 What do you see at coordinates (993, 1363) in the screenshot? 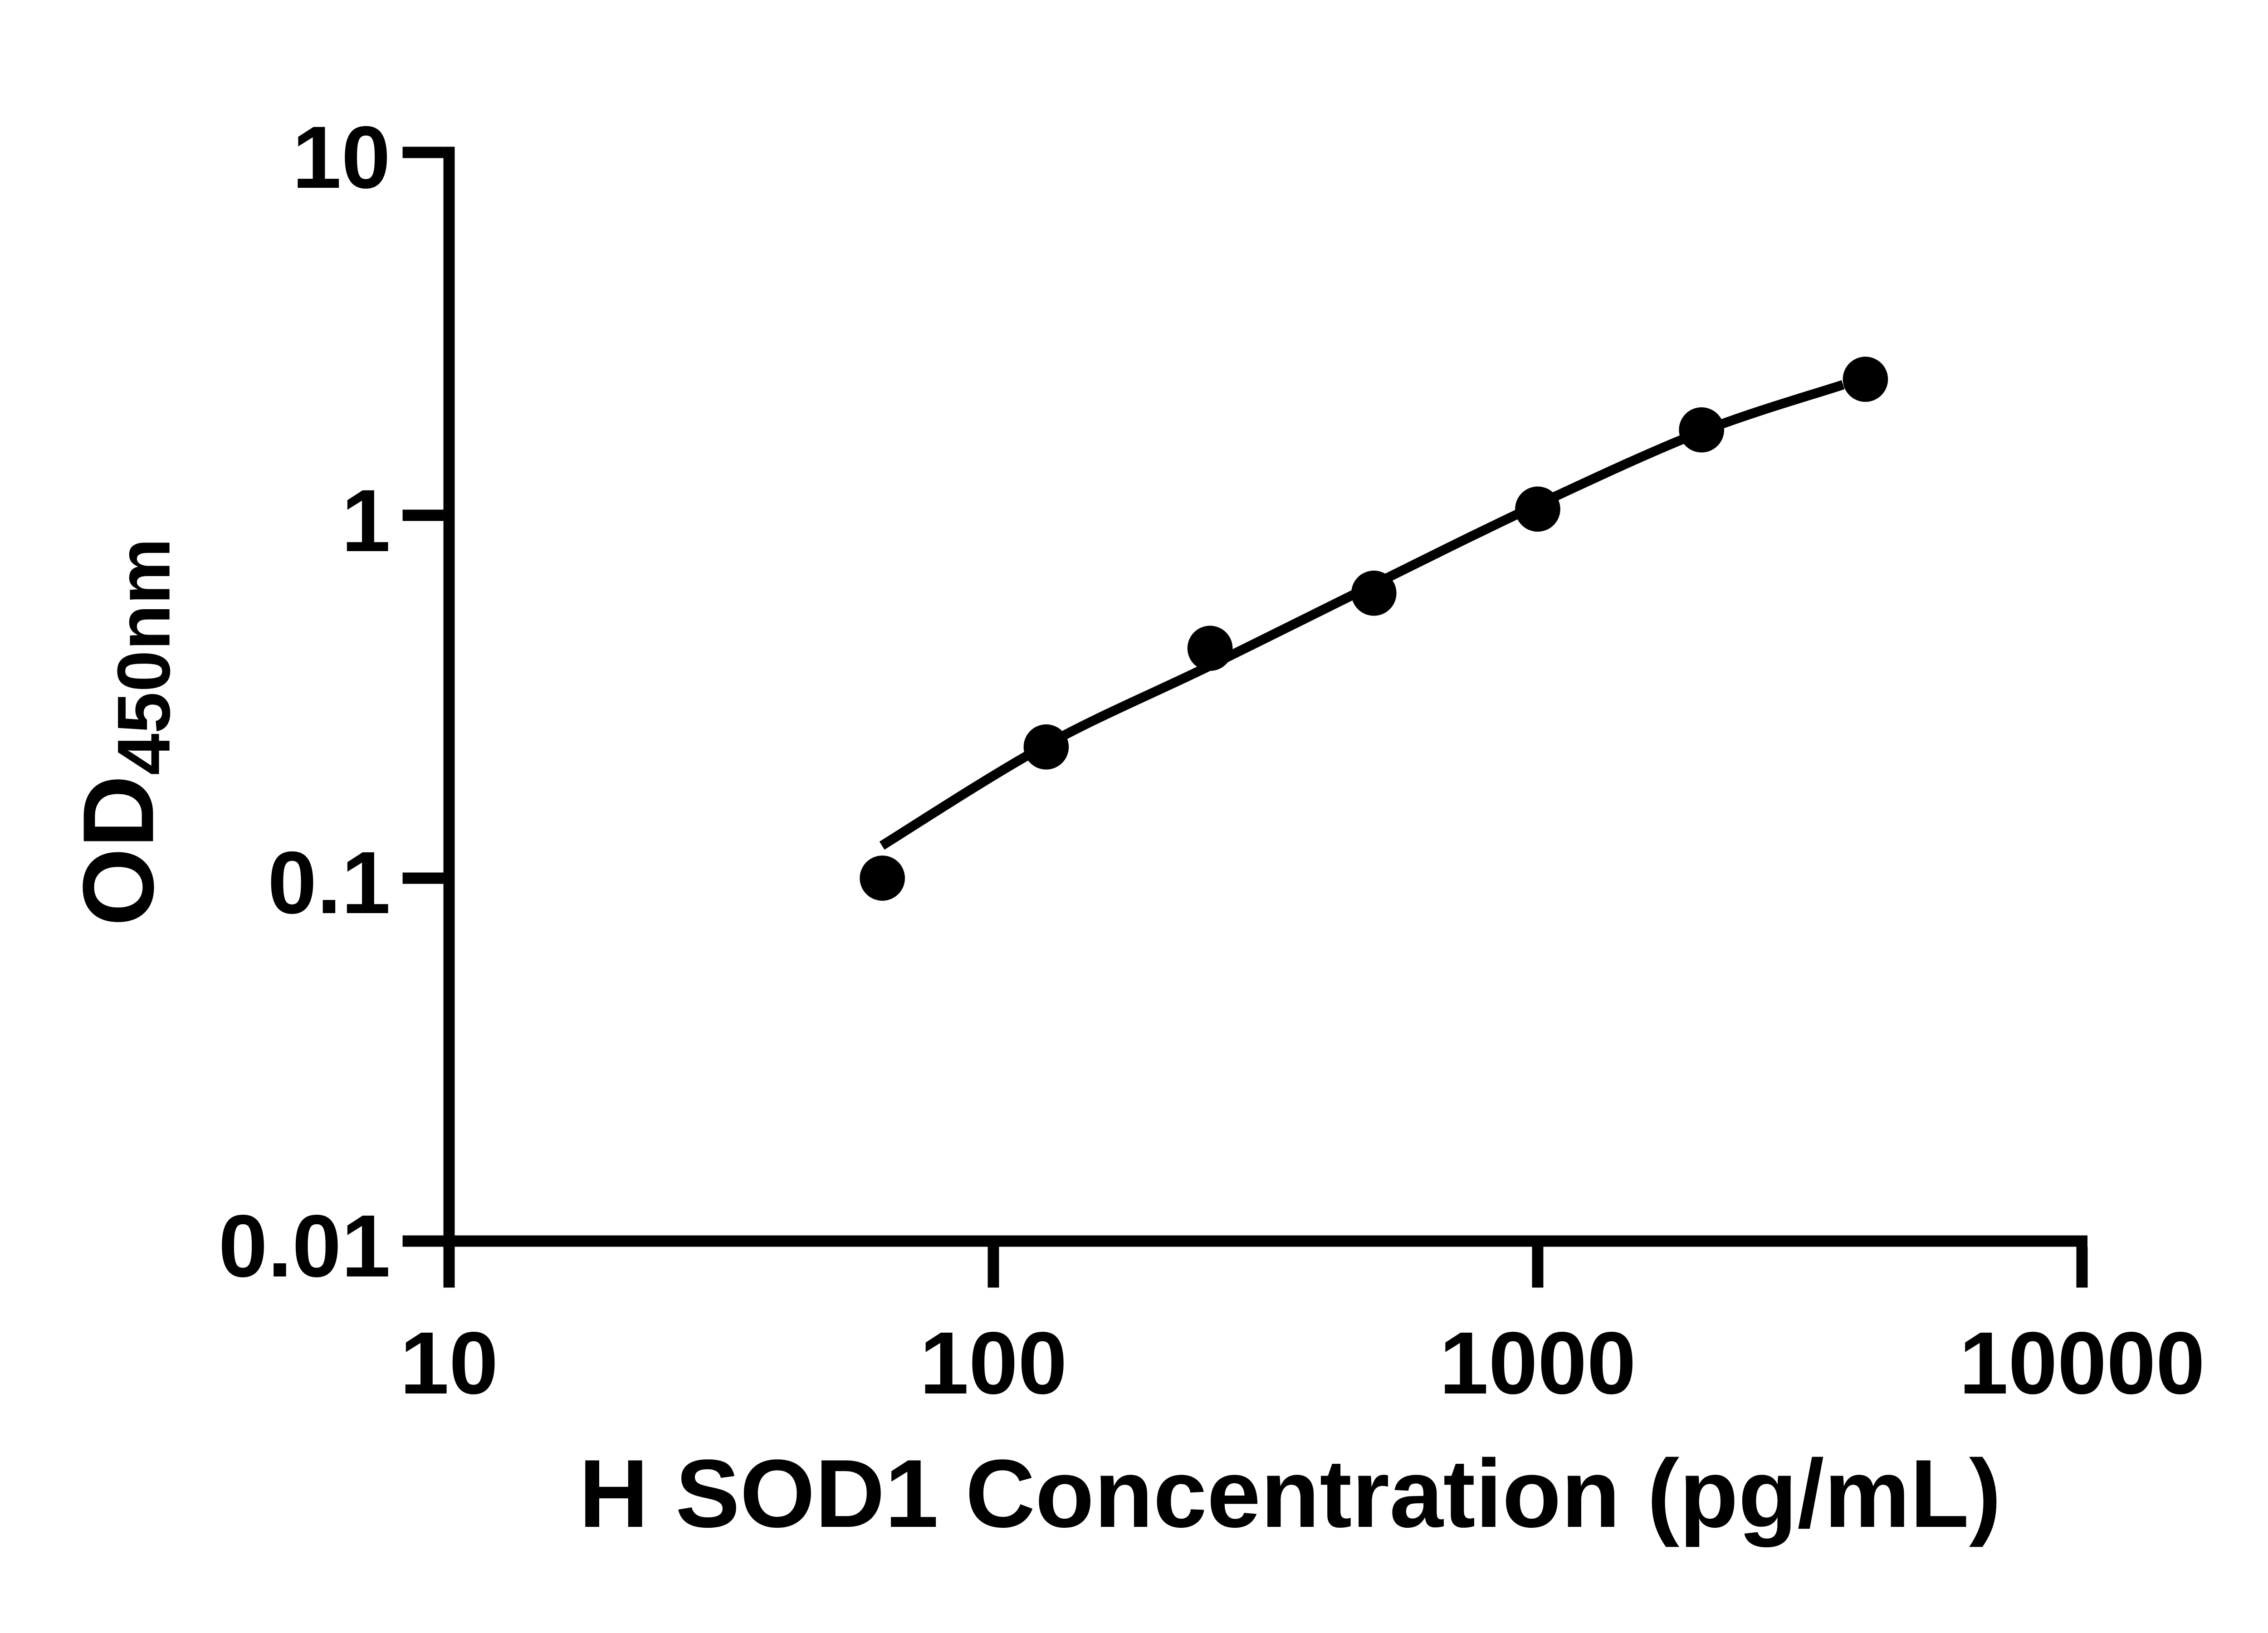
I see `x-tick-label: 100` at bounding box center [993, 1363].